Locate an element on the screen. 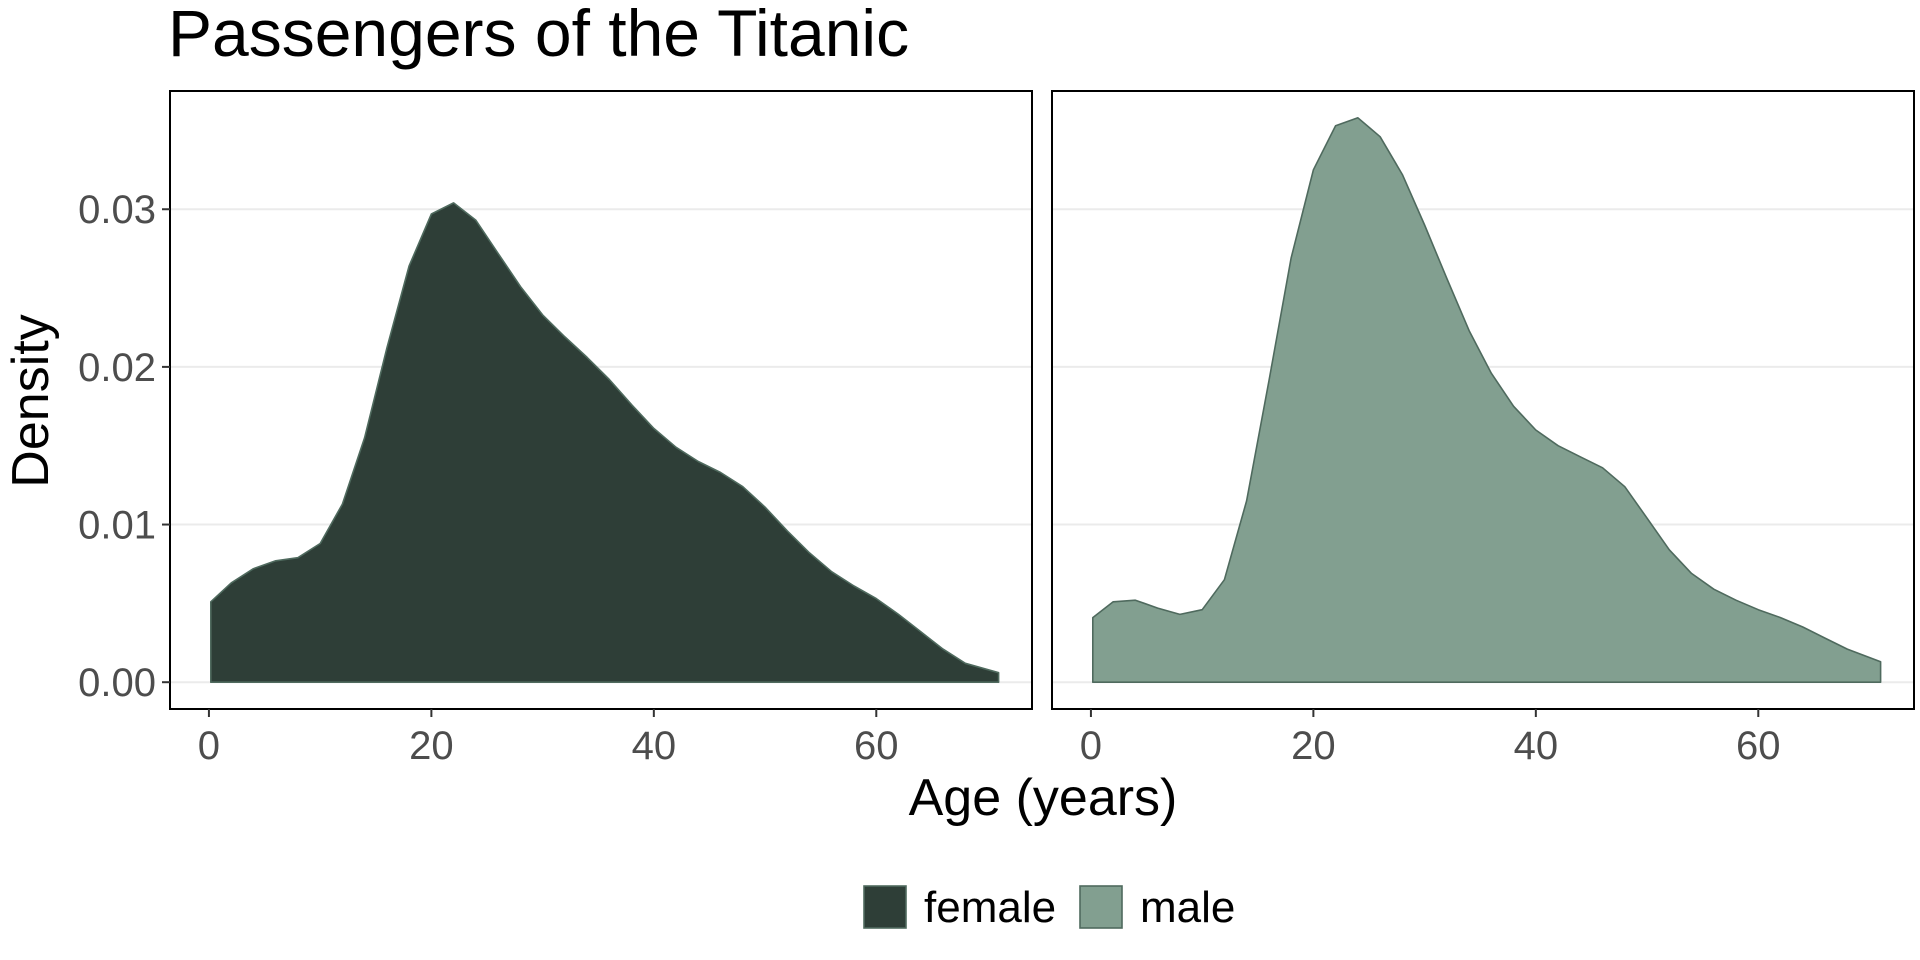  y-tick-label: 0.00 is located at coordinates (117, 683).